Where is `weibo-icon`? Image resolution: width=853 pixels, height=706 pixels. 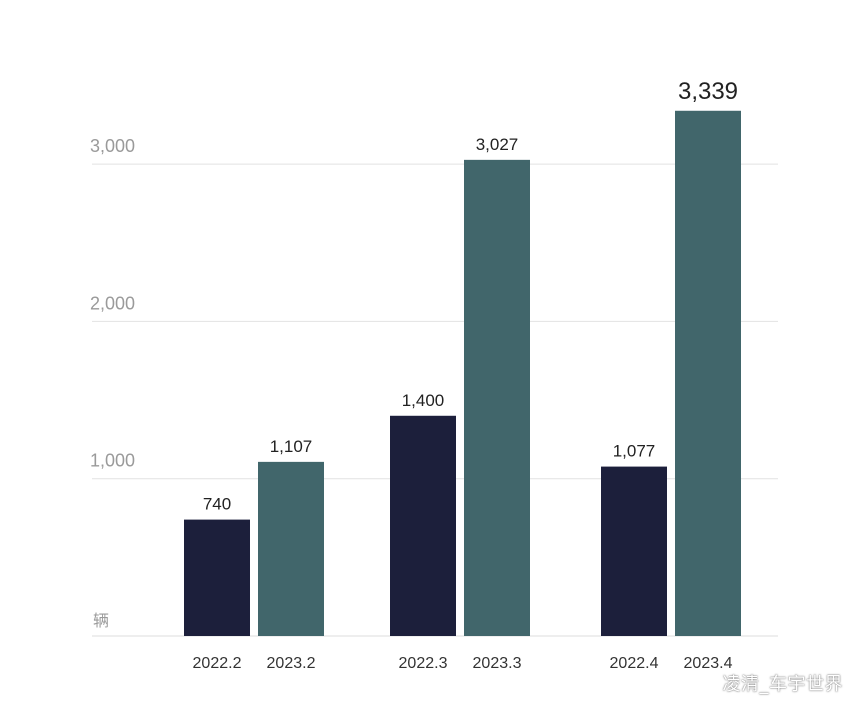 weibo-icon is located at coordinates (707, 683).